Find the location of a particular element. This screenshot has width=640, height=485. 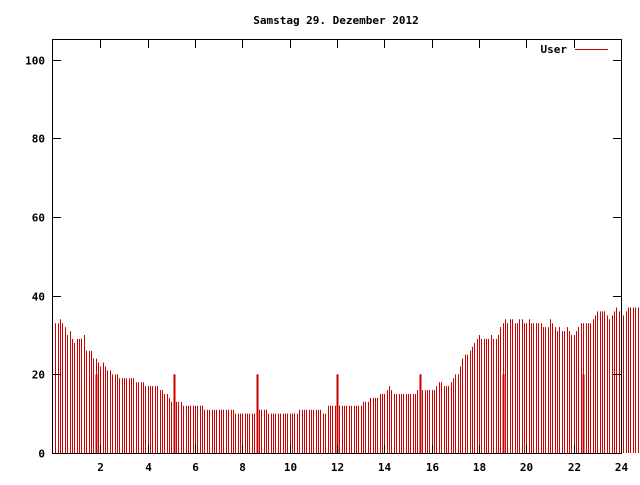

y-tick-label: 0 is located at coordinates (41, 454).